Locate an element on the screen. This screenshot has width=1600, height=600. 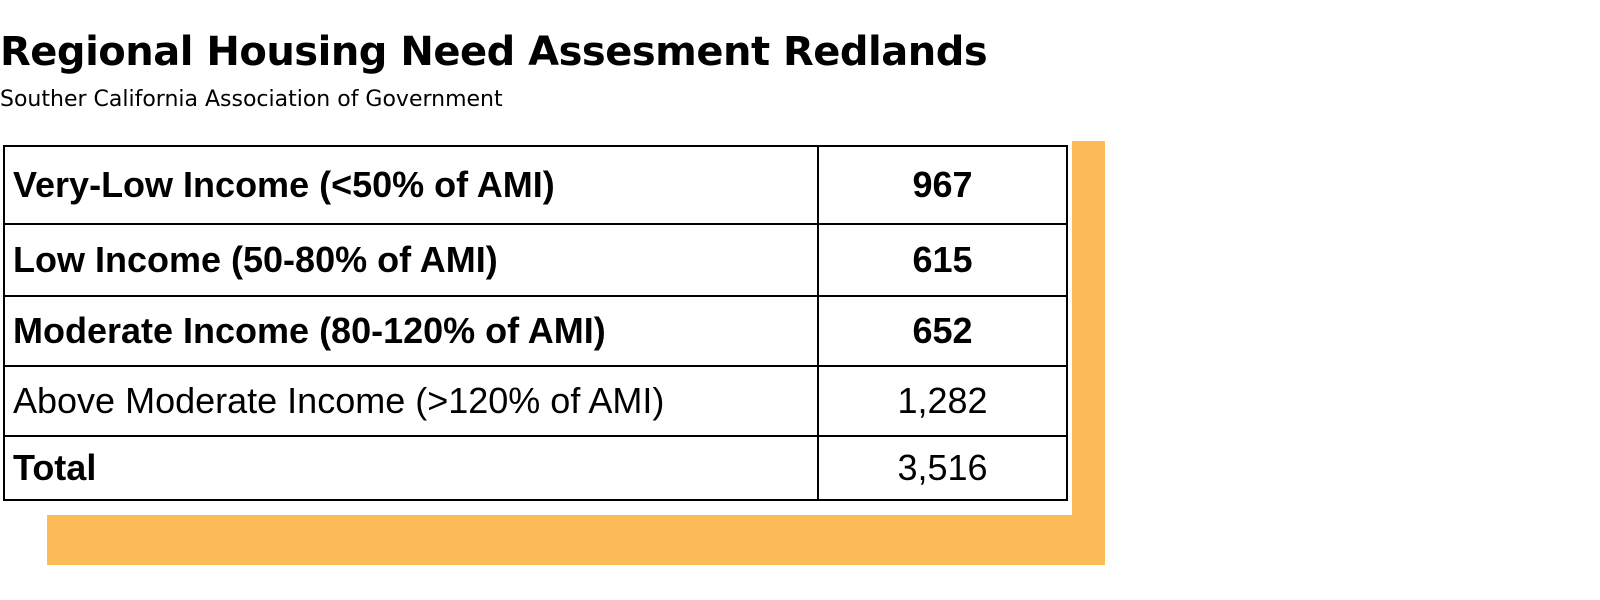
row-value: 652 is located at coordinates (942, 331).